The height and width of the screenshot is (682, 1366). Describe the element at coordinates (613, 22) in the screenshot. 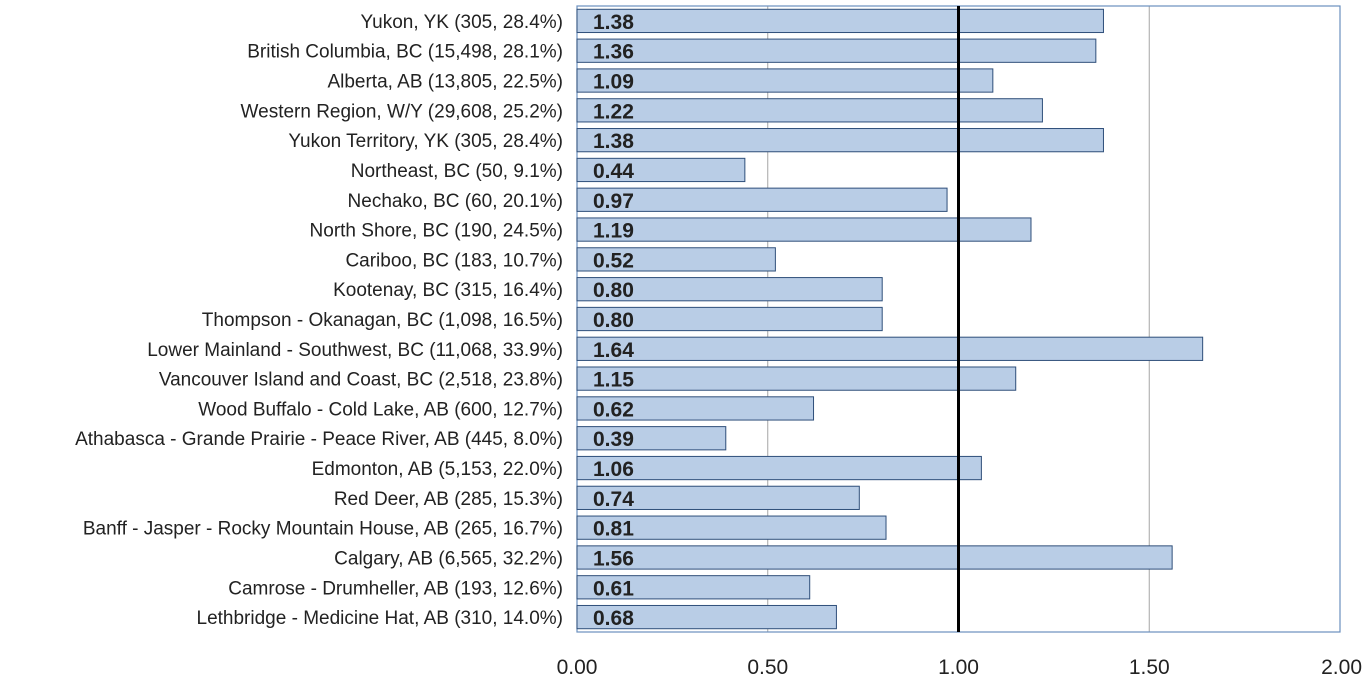

I see `bar-value-label-0: 1.38` at that location.